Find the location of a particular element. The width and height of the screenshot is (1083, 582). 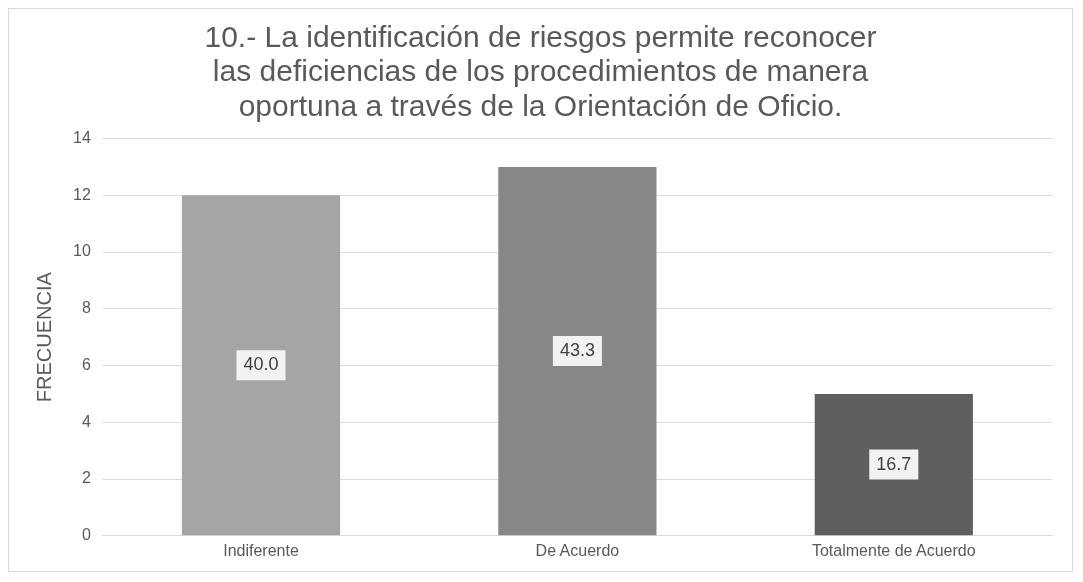

y-tick-label: 0 is located at coordinates (86, 535).